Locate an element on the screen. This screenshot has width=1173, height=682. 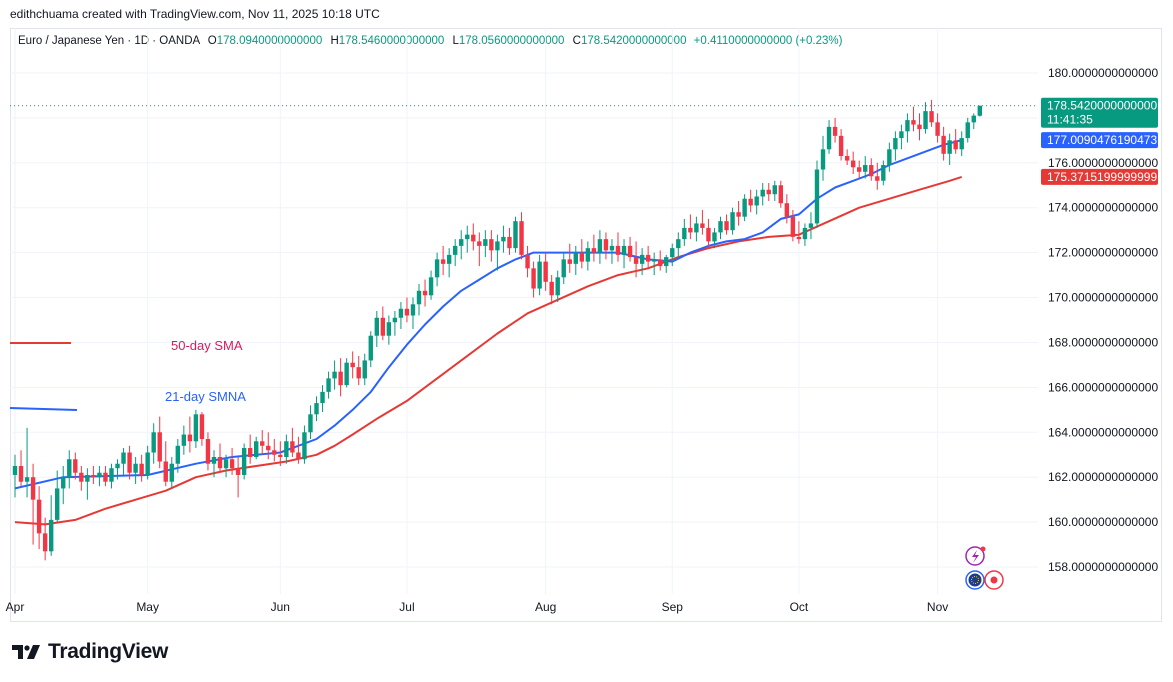
symbol-title: Euro / Japanese Yen · 1D · OANDA is located at coordinates (109, 41).